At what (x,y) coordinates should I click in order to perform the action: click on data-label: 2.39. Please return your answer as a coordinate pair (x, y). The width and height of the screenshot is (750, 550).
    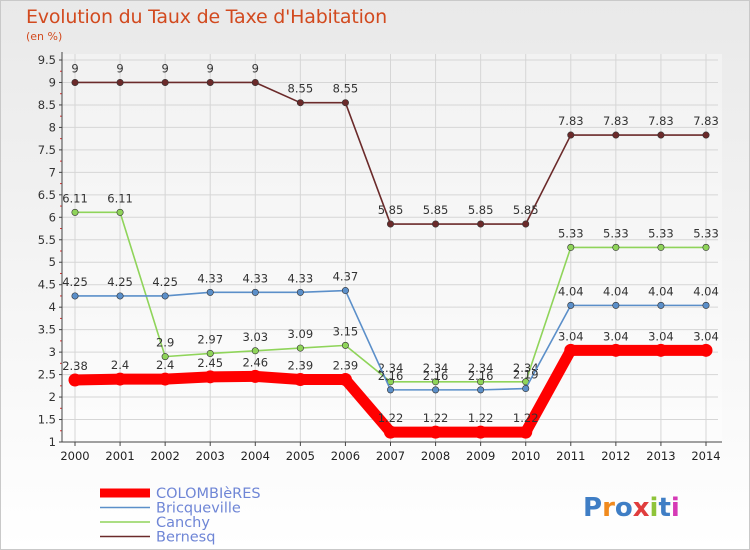
    Looking at the image, I should click on (301, 366).